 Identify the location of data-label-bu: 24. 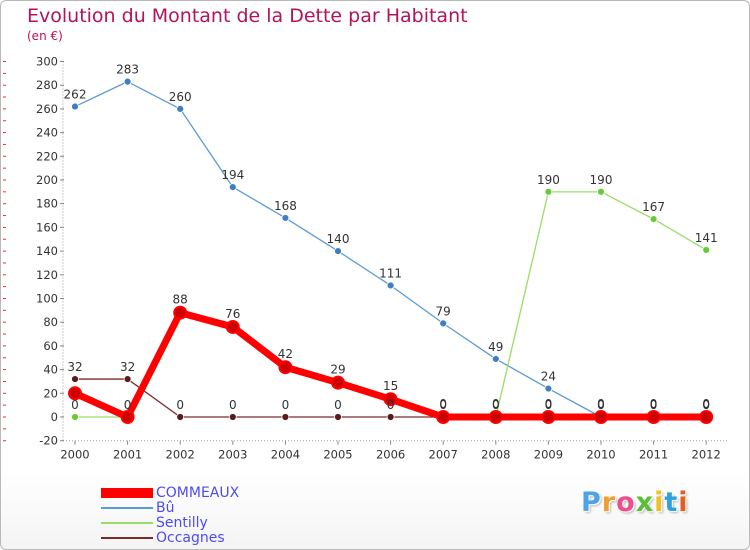
(548, 377).